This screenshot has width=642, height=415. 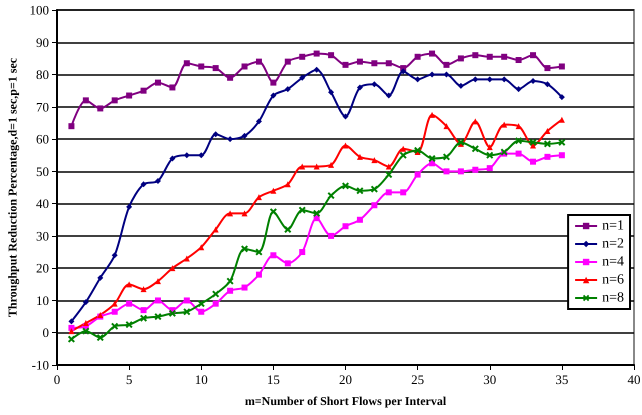 I want to click on legend-label: n=1, so click(x=613, y=226).